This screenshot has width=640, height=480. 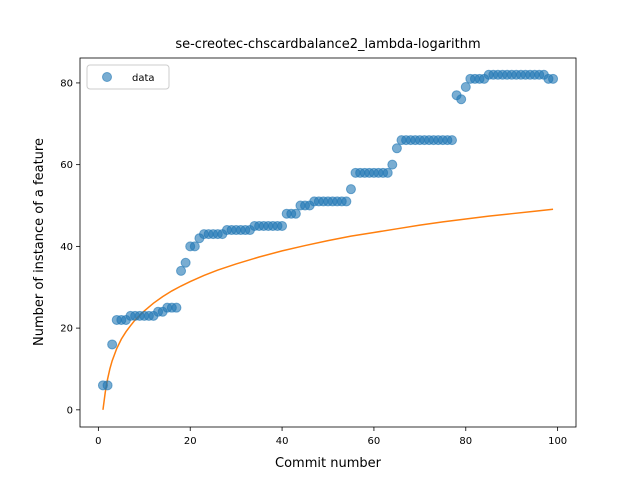 What do you see at coordinates (557, 441) in the screenshot?
I see `x-tick-label: 100` at bounding box center [557, 441].